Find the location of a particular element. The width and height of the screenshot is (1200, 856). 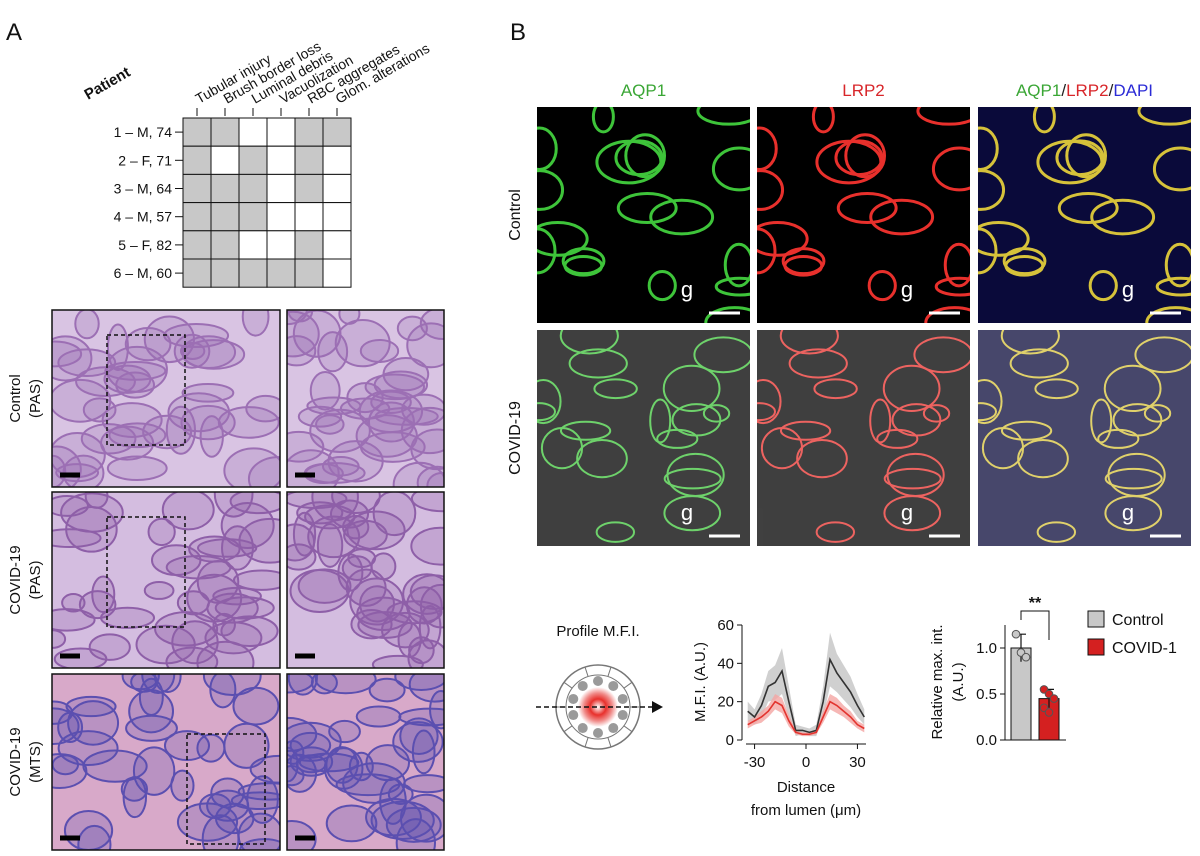

channel-label: AQP1 is located at coordinates (643, 90).